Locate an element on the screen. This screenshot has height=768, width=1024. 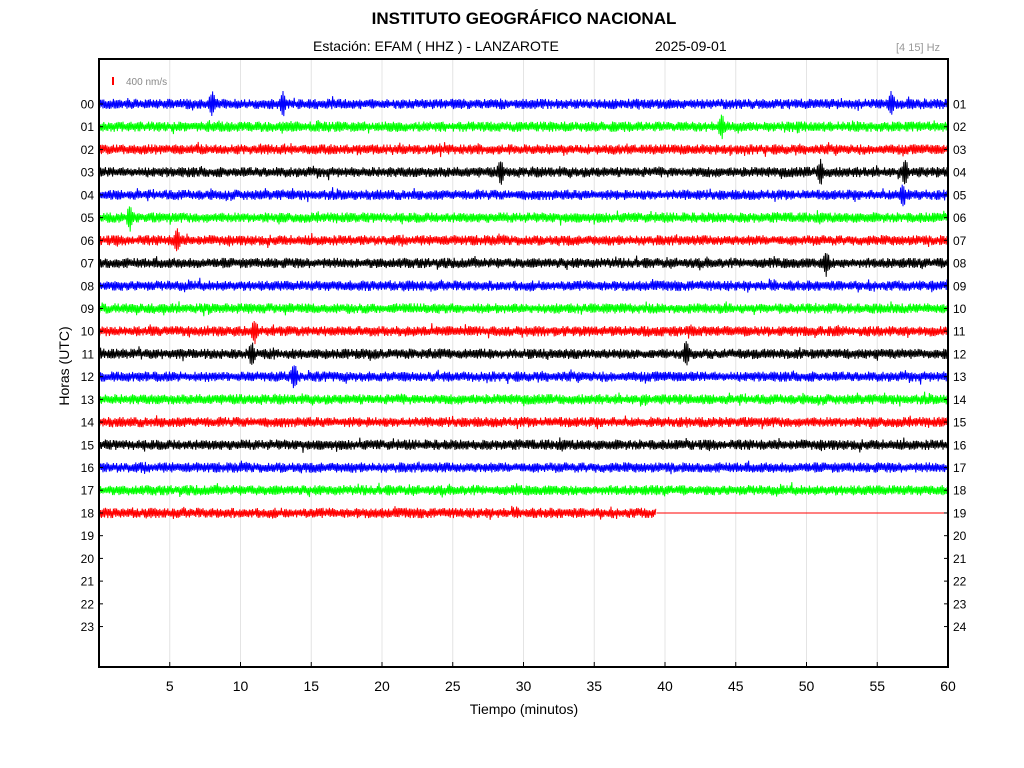
y-tick-label-left: 12 is located at coordinates (88, 377).